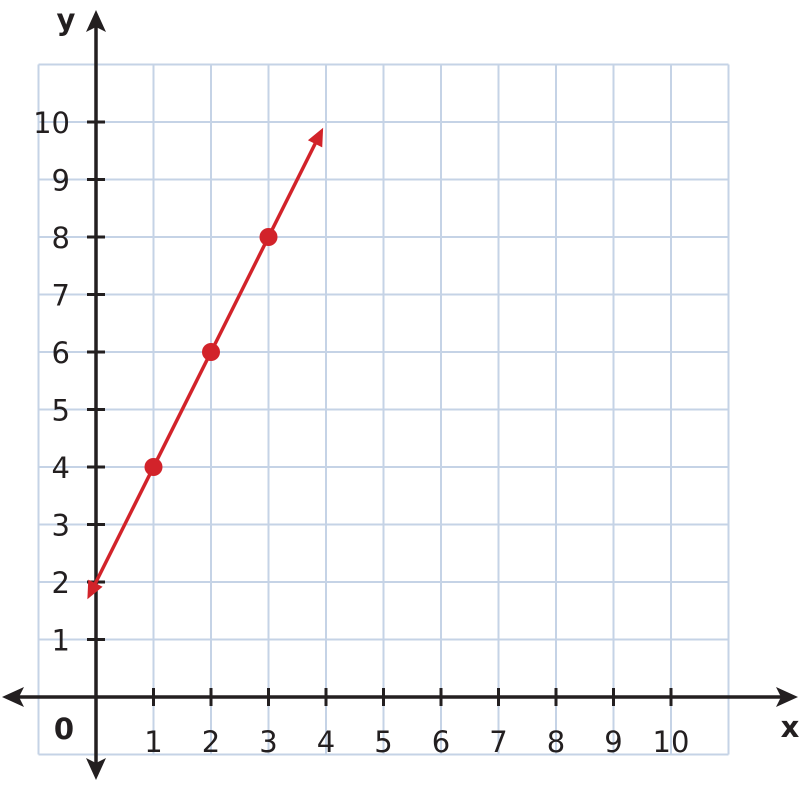 Image resolution: width=800 pixels, height=785 pixels. I want to click on y-tick-label: 8, so click(61, 238).